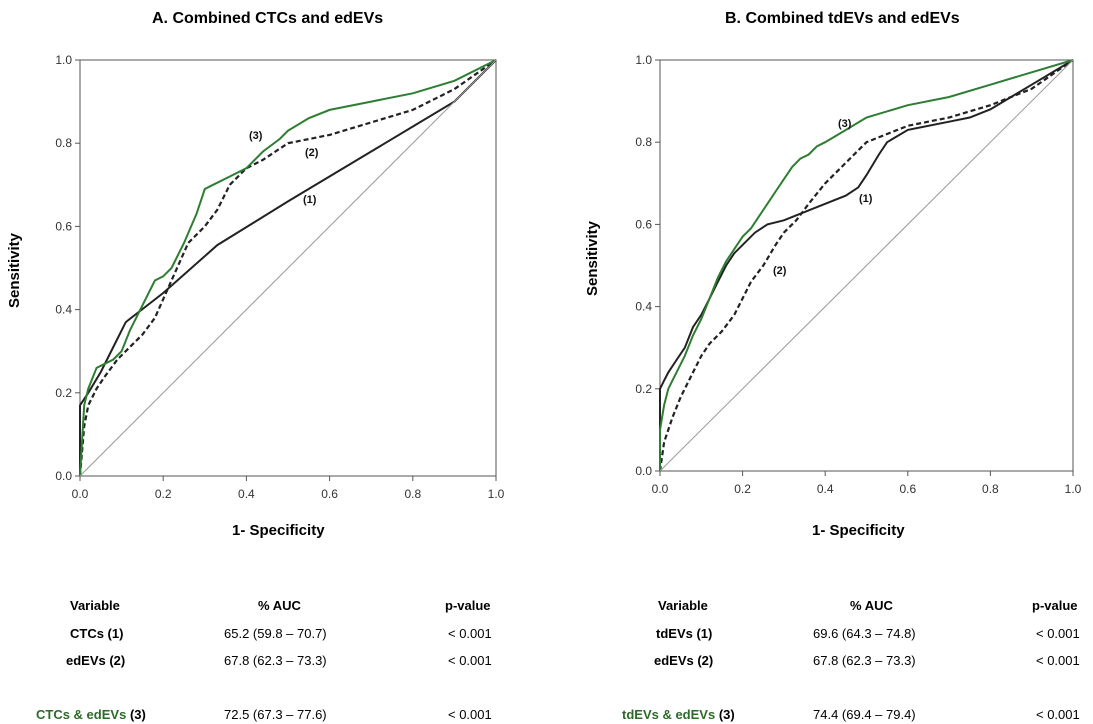  I want to click on chart-title: A. Combined CTCs and edEVs, so click(268, 18).